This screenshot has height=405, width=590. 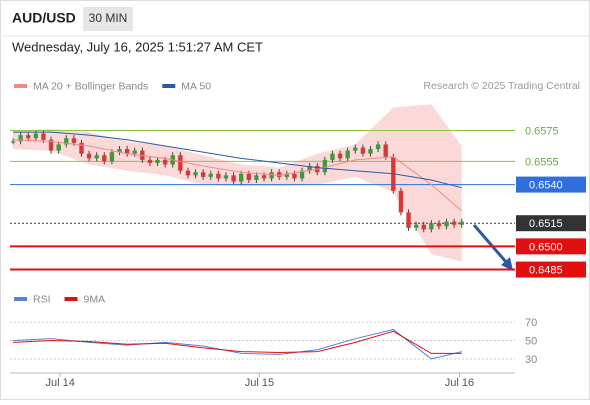 I want to click on y-tick-label: 50, so click(x=531, y=341).